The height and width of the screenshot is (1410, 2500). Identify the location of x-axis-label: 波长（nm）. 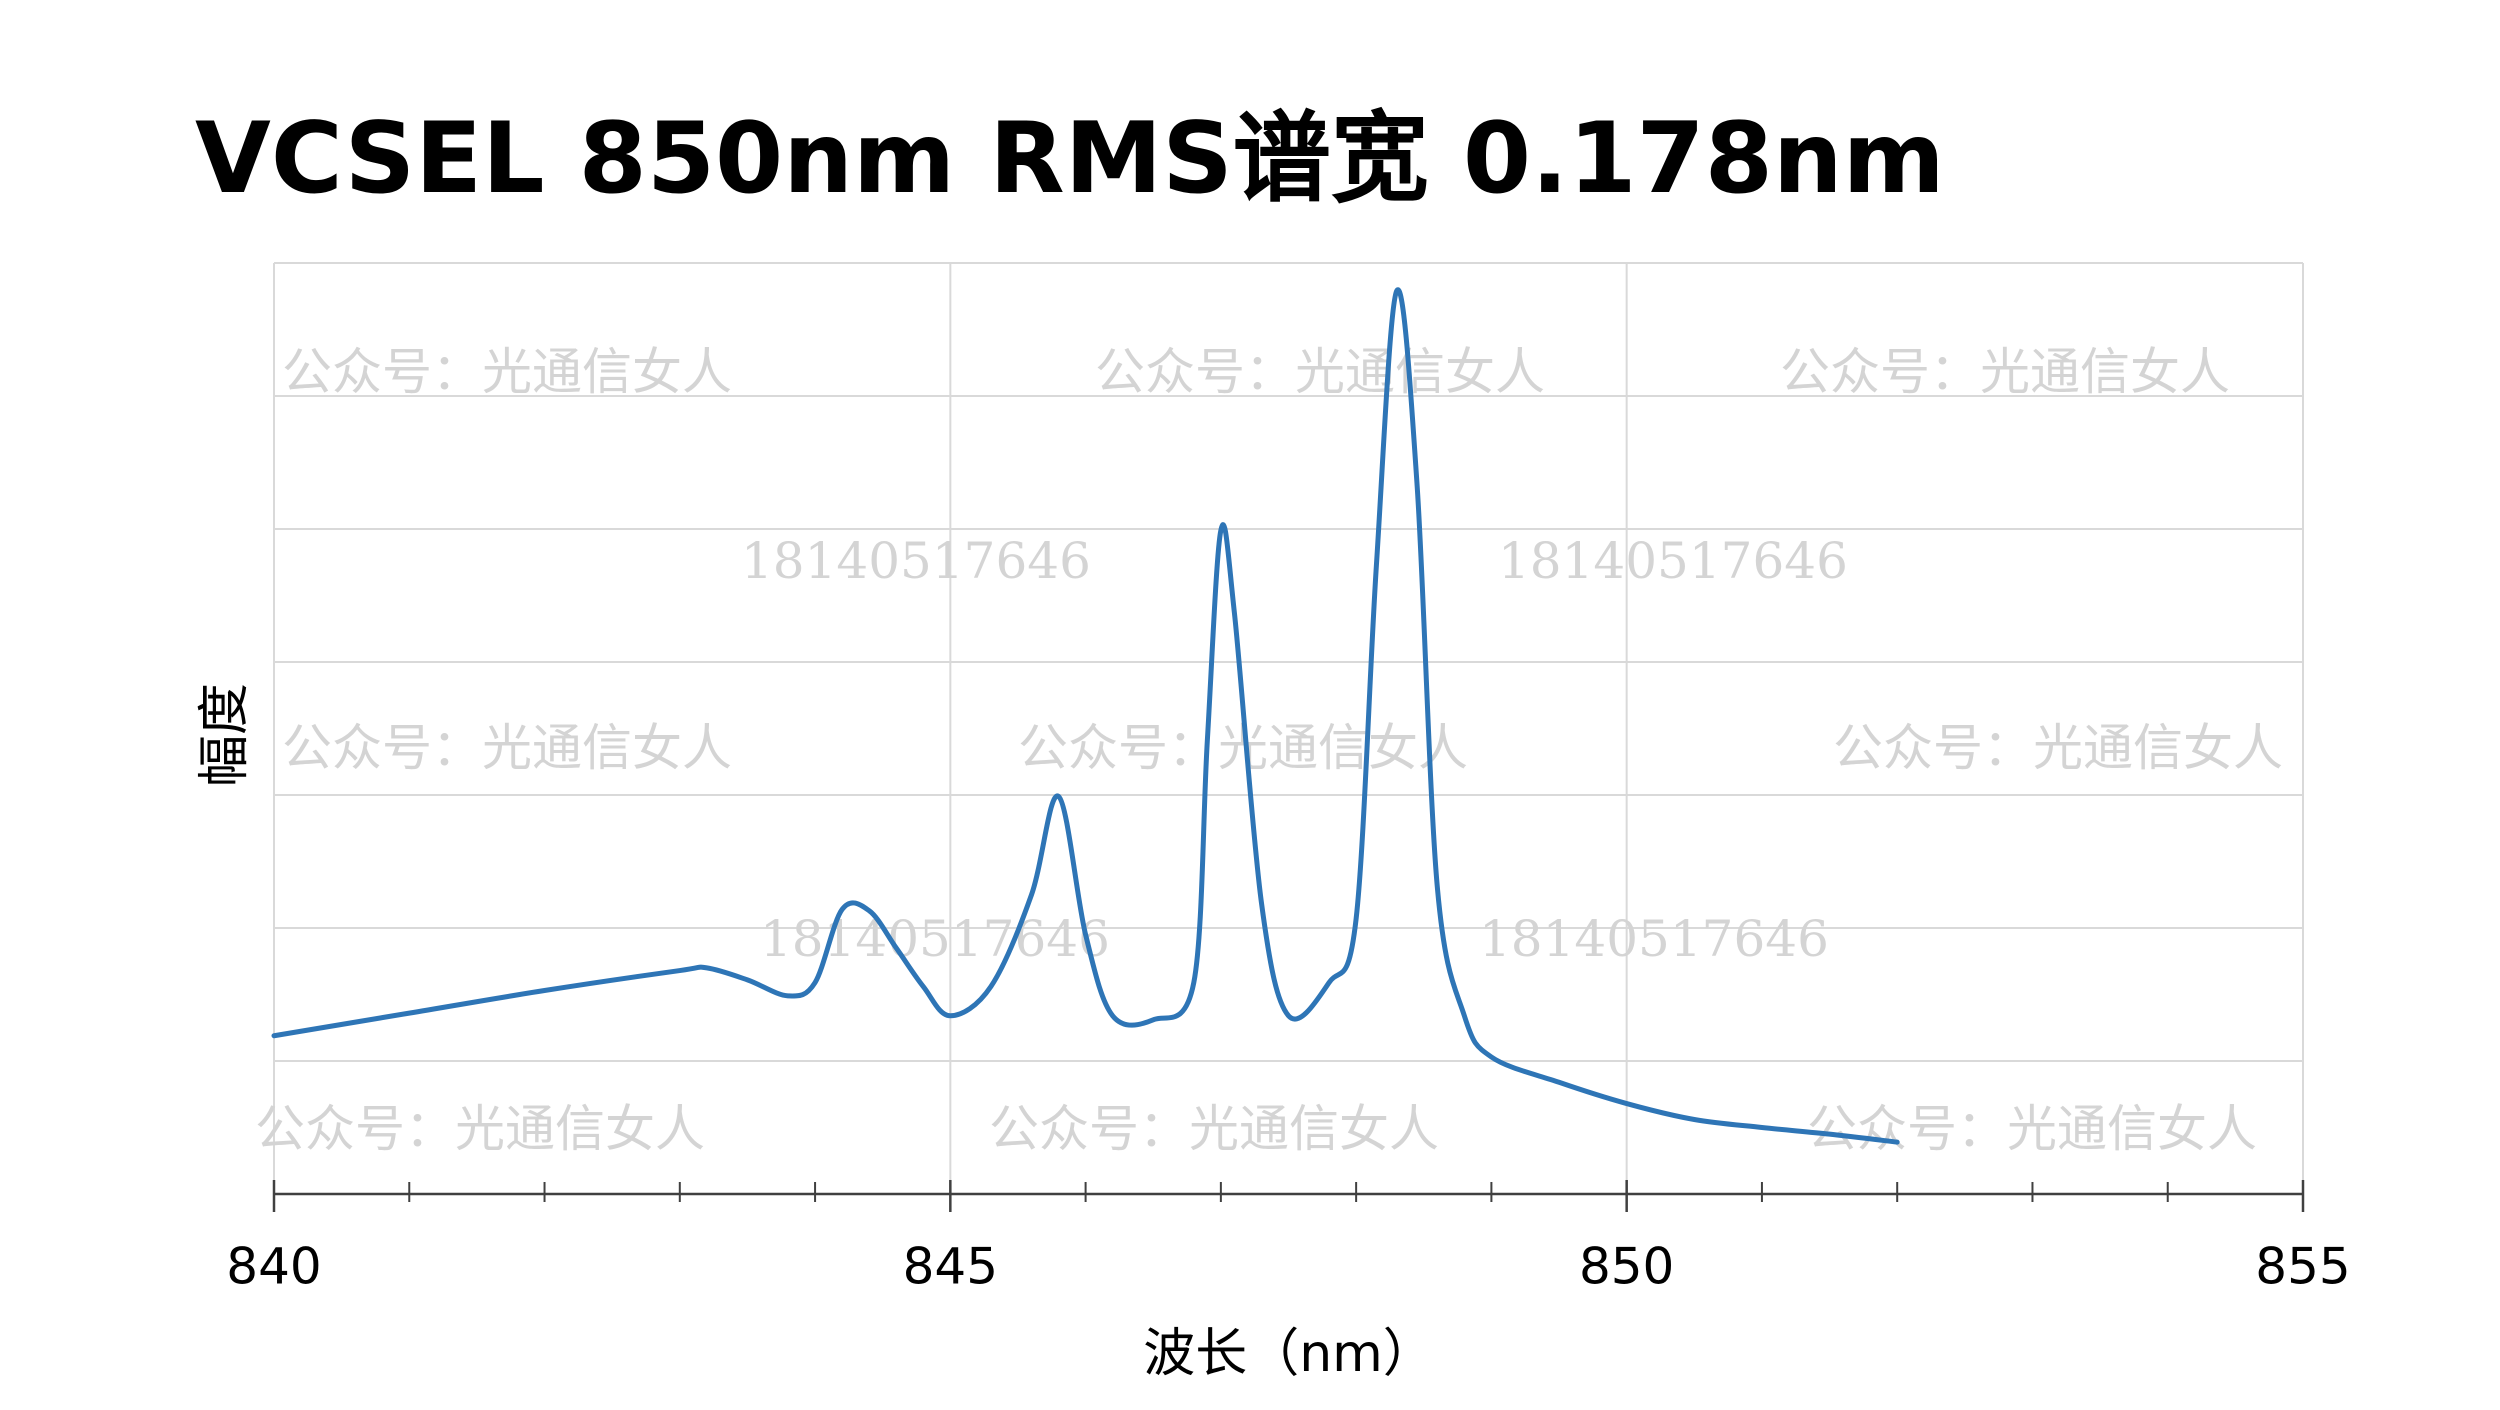
(1289, 1354).